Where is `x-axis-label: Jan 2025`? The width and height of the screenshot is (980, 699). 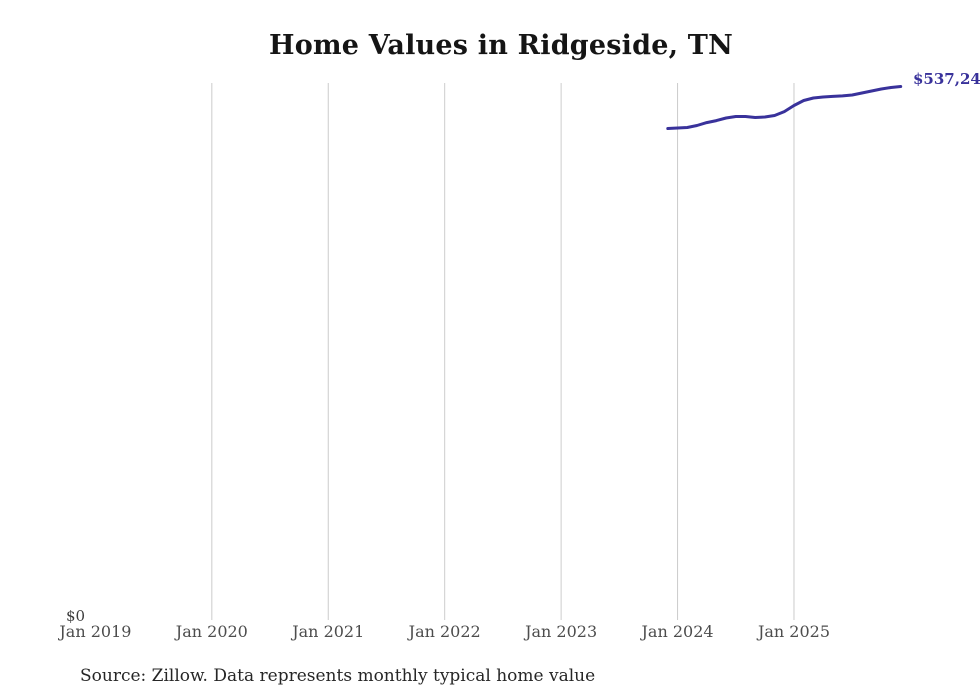 x-axis-label: Jan 2025 is located at coordinates (793, 631).